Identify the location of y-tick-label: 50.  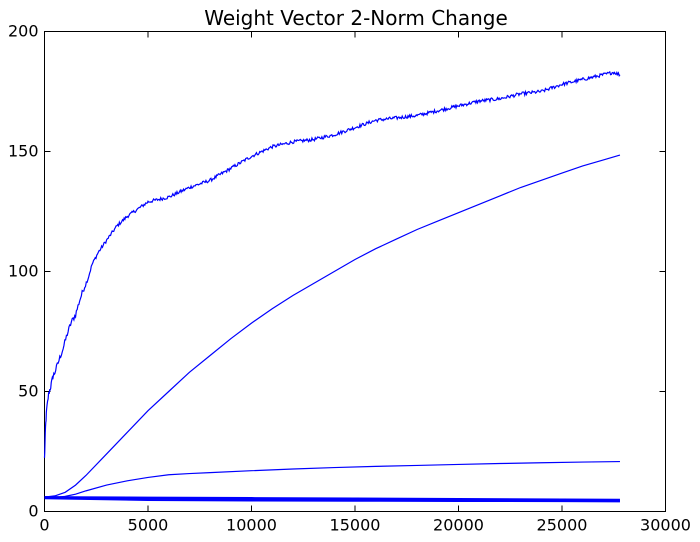
(28, 391).